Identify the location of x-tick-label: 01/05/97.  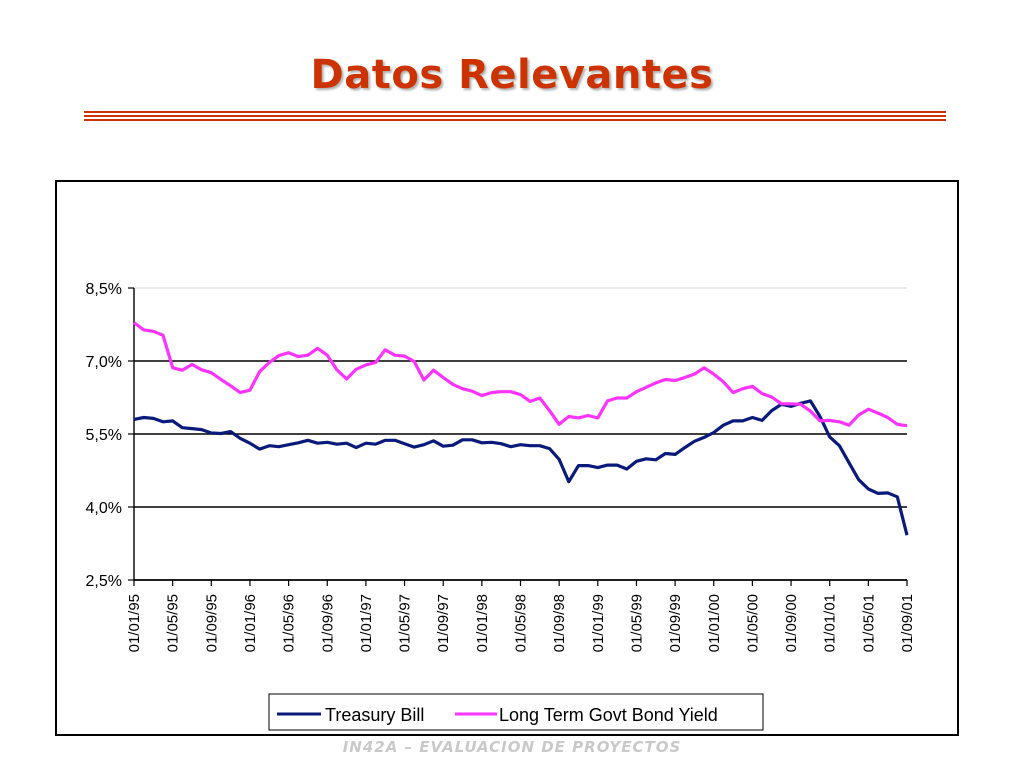
(405, 623).